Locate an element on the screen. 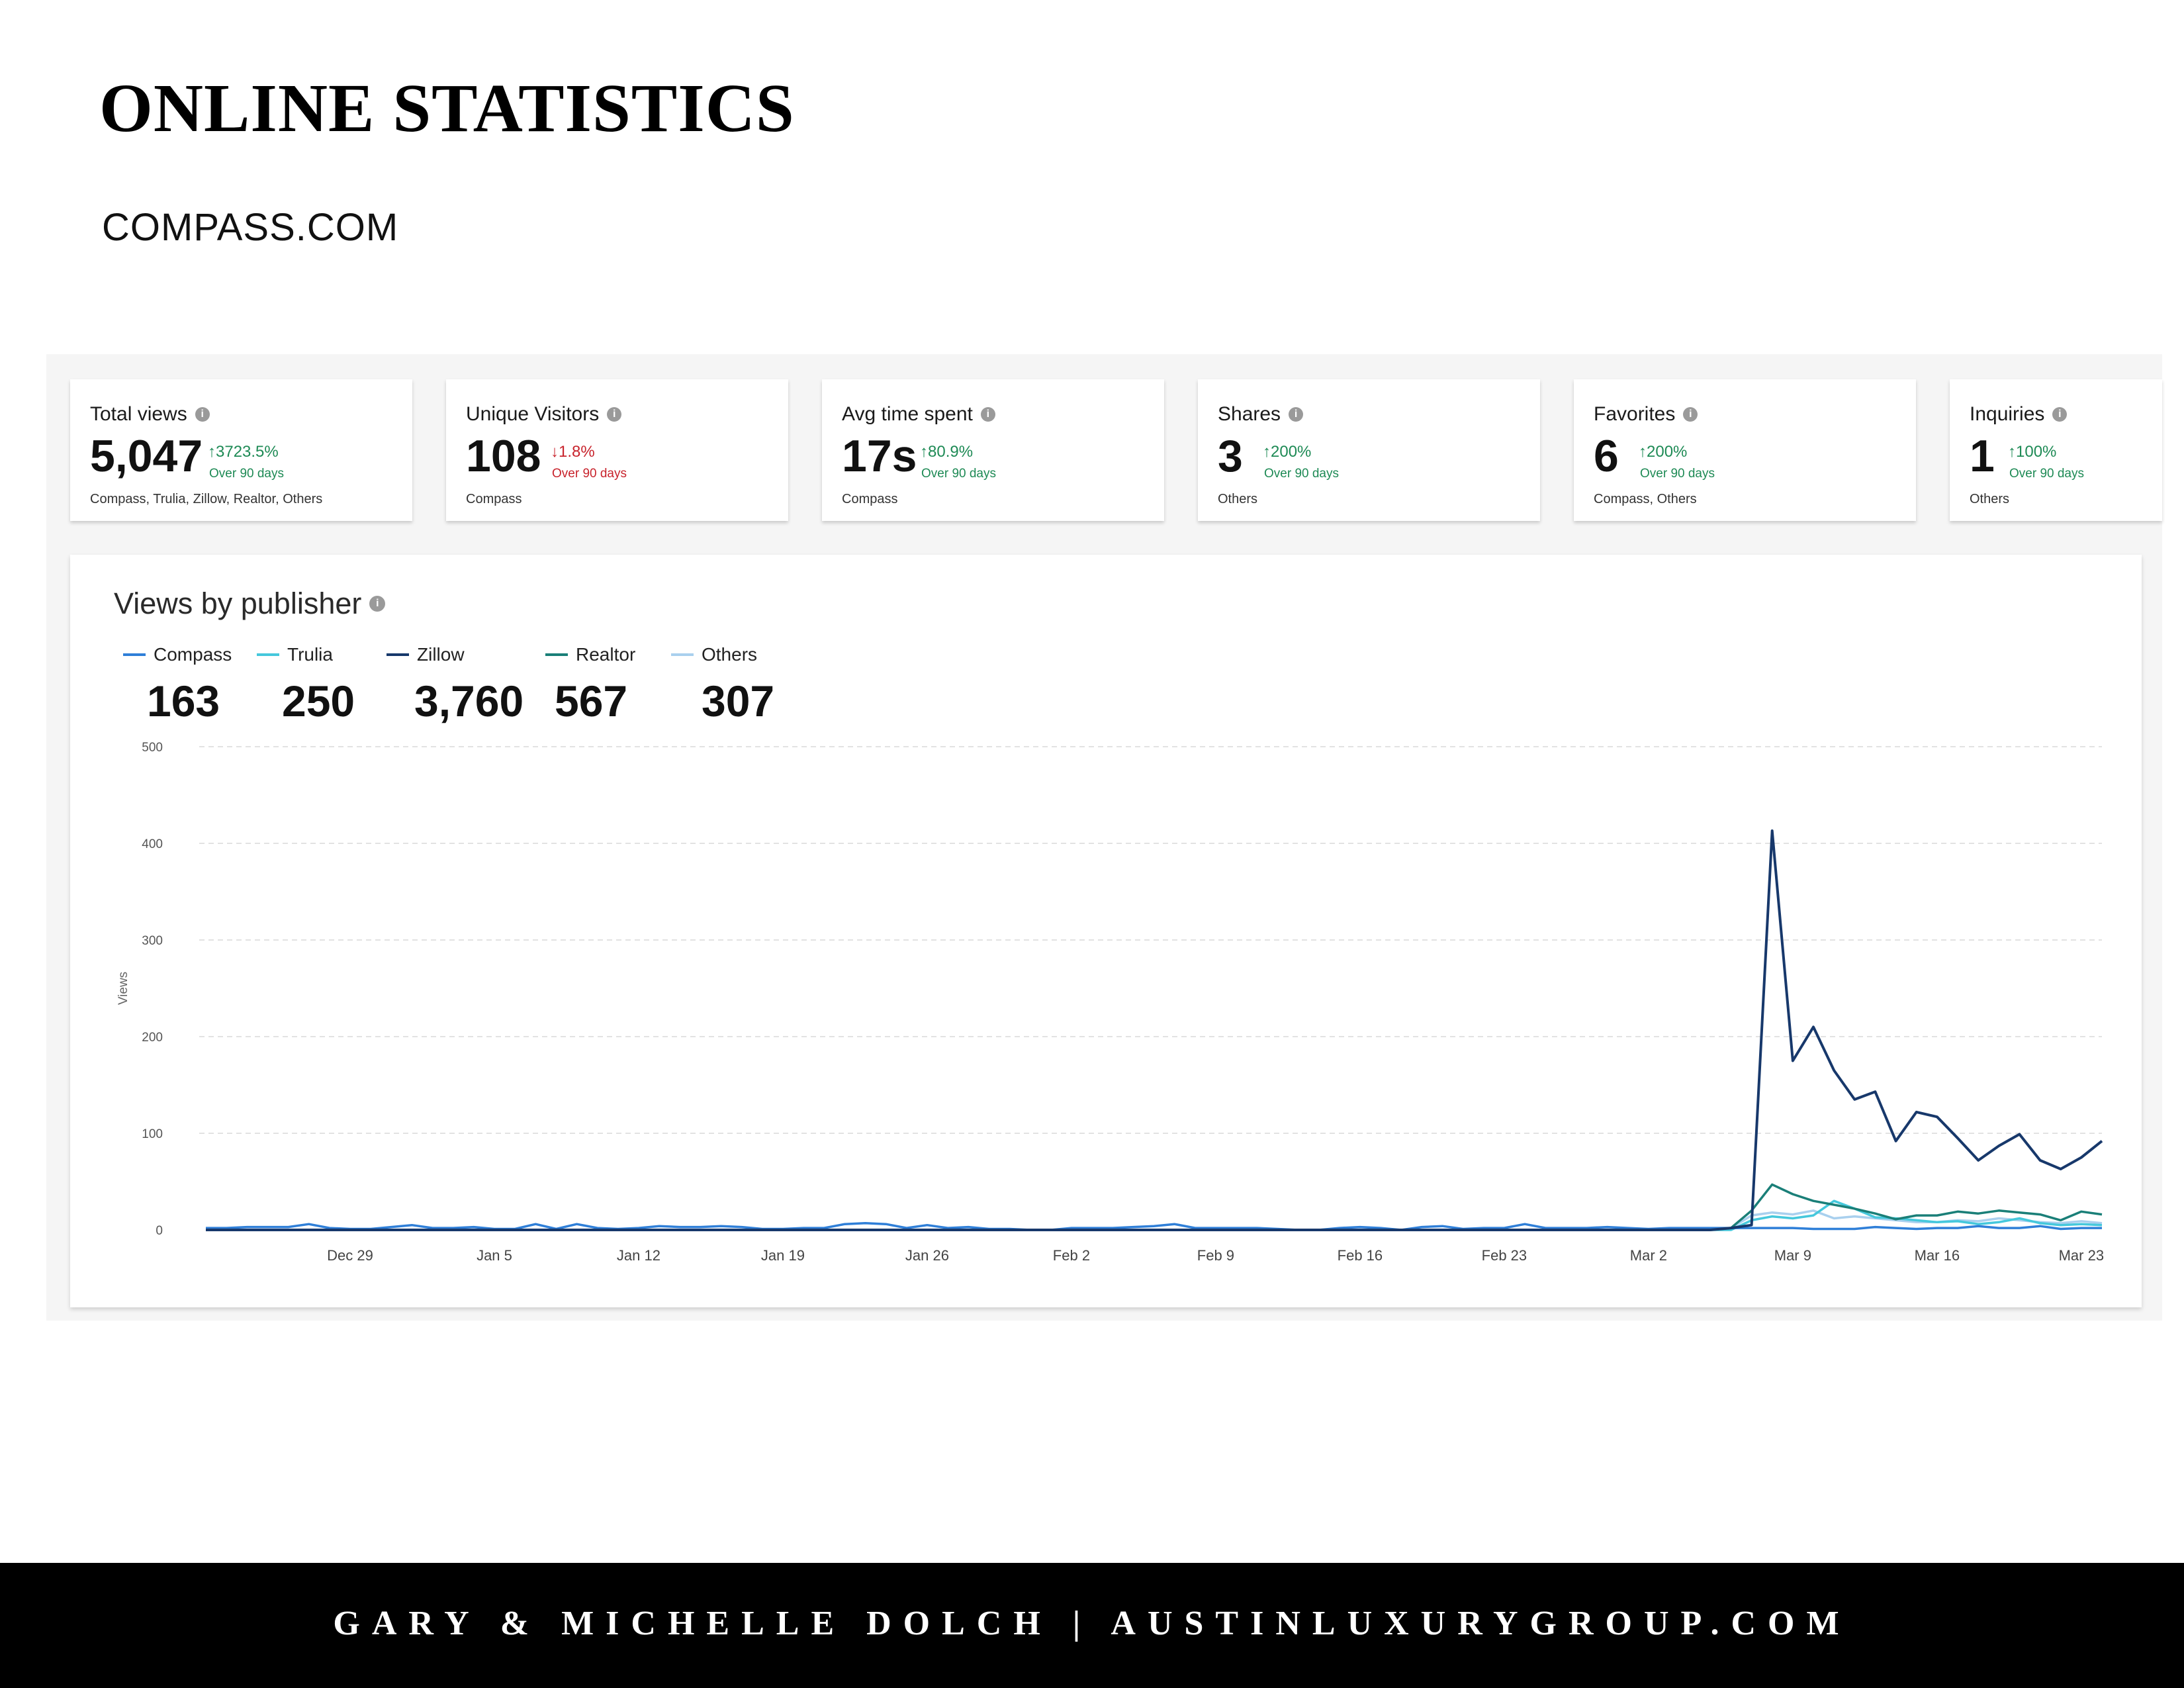 The height and width of the screenshot is (1688, 2184). stat-change: ↓1.8% is located at coordinates (573, 452).